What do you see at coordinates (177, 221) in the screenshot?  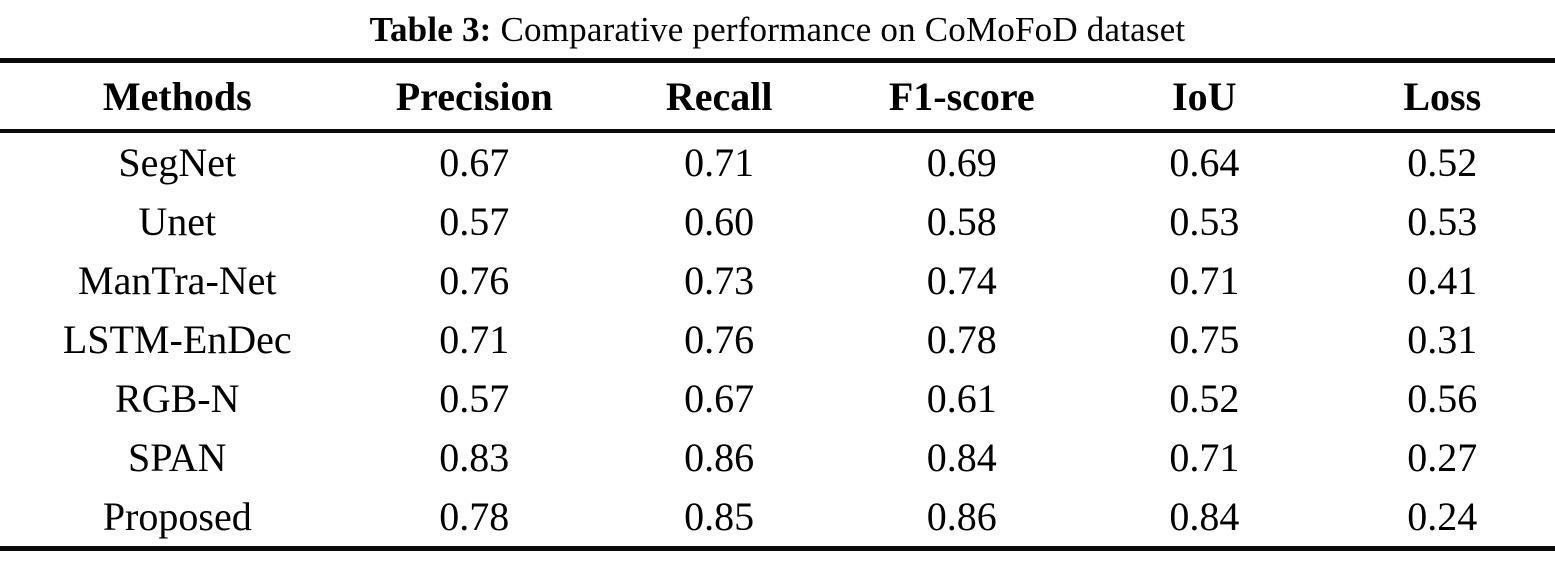 I see `method-cell: Unet` at bounding box center [177, 221].